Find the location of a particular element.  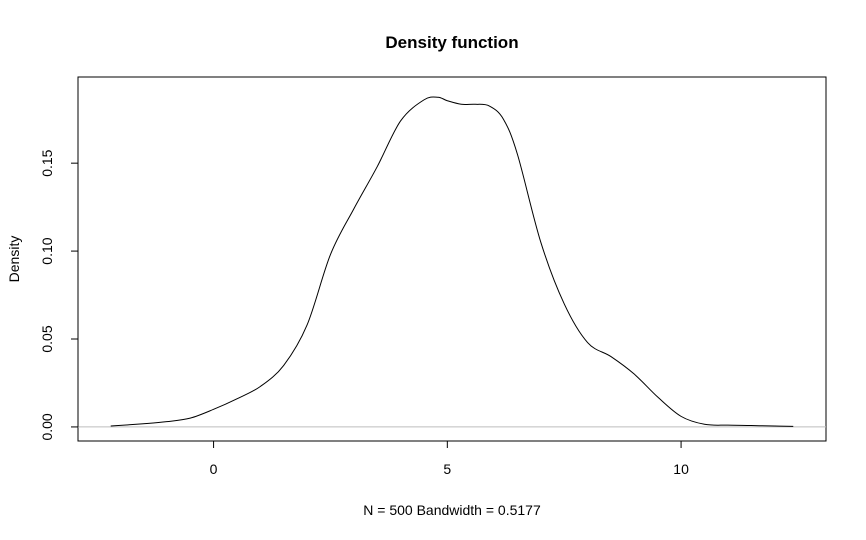

chart-title: Density function is located at coordinates (451, 42).